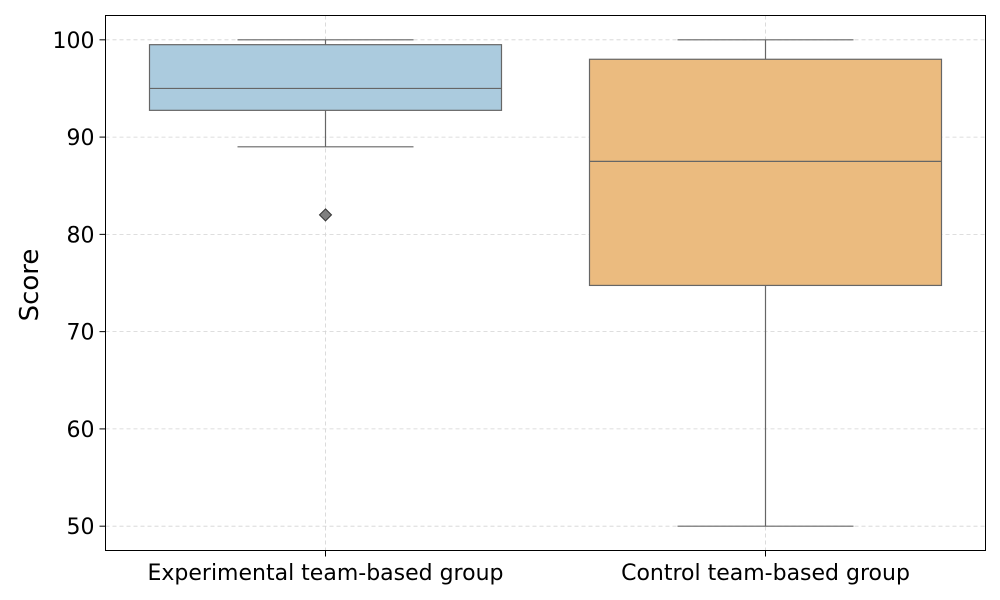  I want to click on y-tick-label: 100, so click(74, 41).